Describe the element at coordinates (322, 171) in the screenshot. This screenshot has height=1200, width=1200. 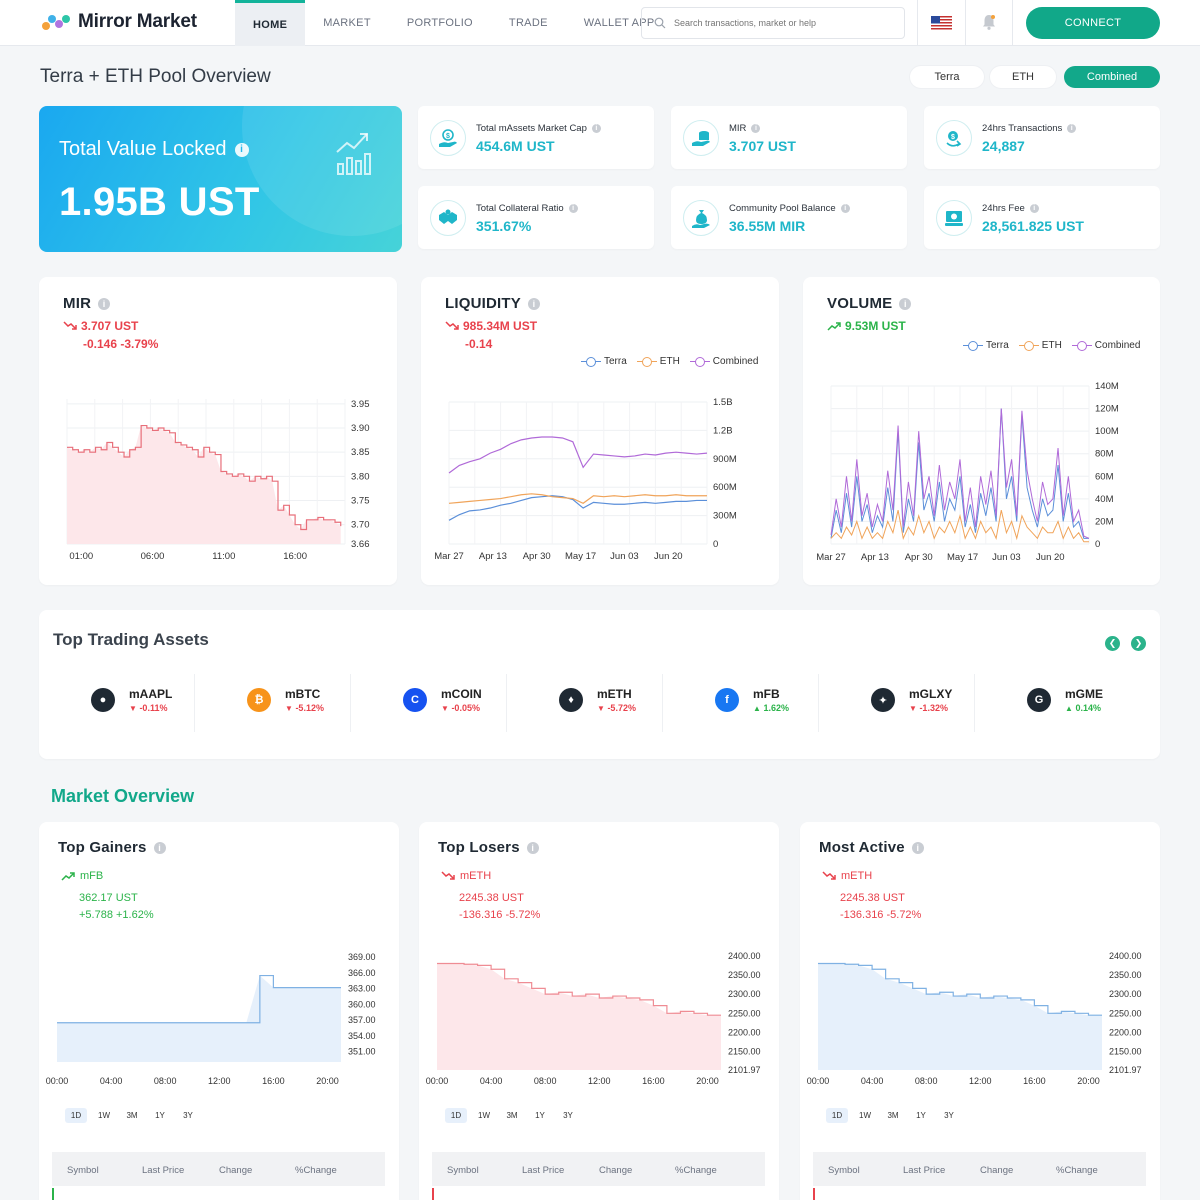
I see `tvl-decoration` at that location.